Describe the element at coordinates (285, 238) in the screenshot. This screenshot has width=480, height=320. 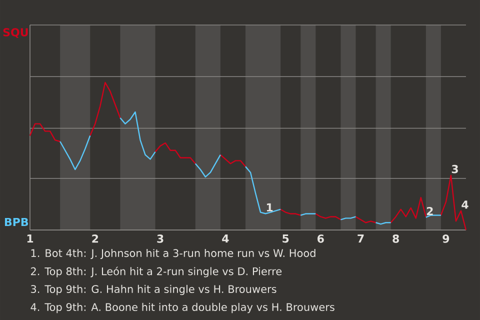
I see `x-tick-label: 5` at that location.